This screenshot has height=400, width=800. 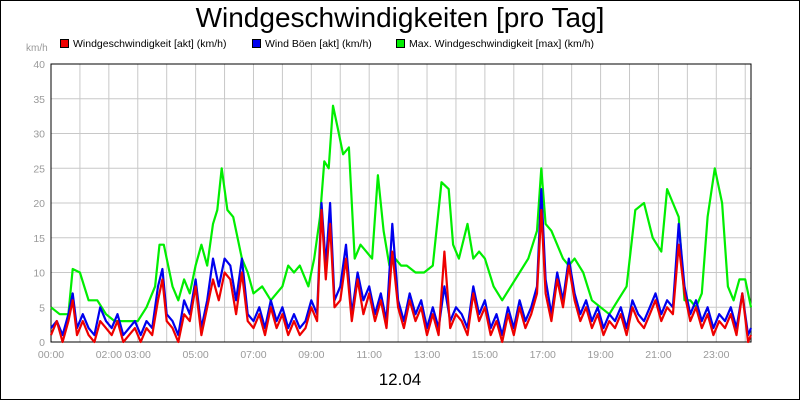 I want to click on x-tick-label: 19:00, so click(x=600, y=355).